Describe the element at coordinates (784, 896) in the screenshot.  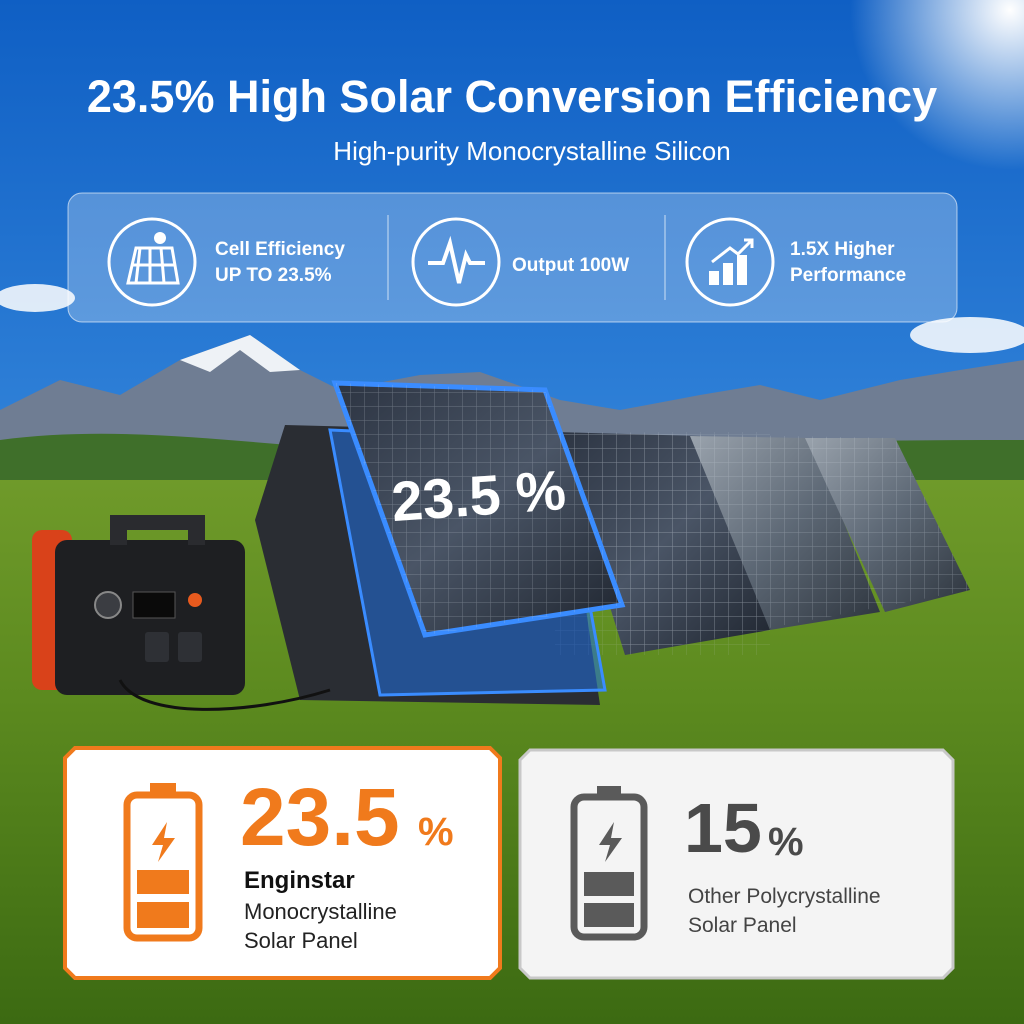
I see `panel-type: Other Polycrystalline` at that location.